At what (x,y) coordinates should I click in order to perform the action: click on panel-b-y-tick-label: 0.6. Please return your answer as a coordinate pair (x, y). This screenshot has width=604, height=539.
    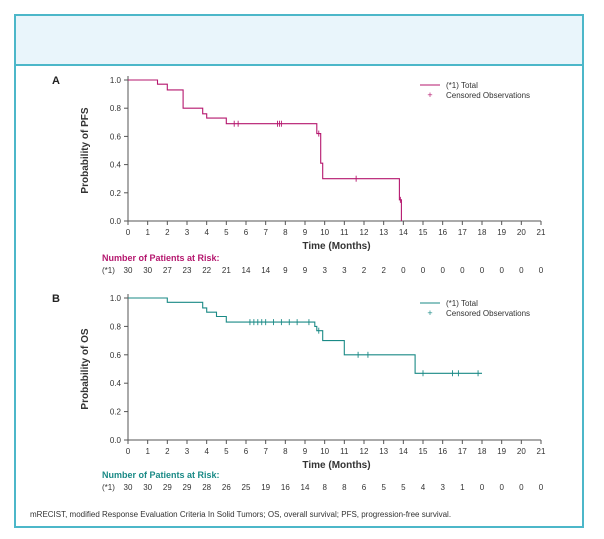
    Looking at the image, I should click on (116, 355).